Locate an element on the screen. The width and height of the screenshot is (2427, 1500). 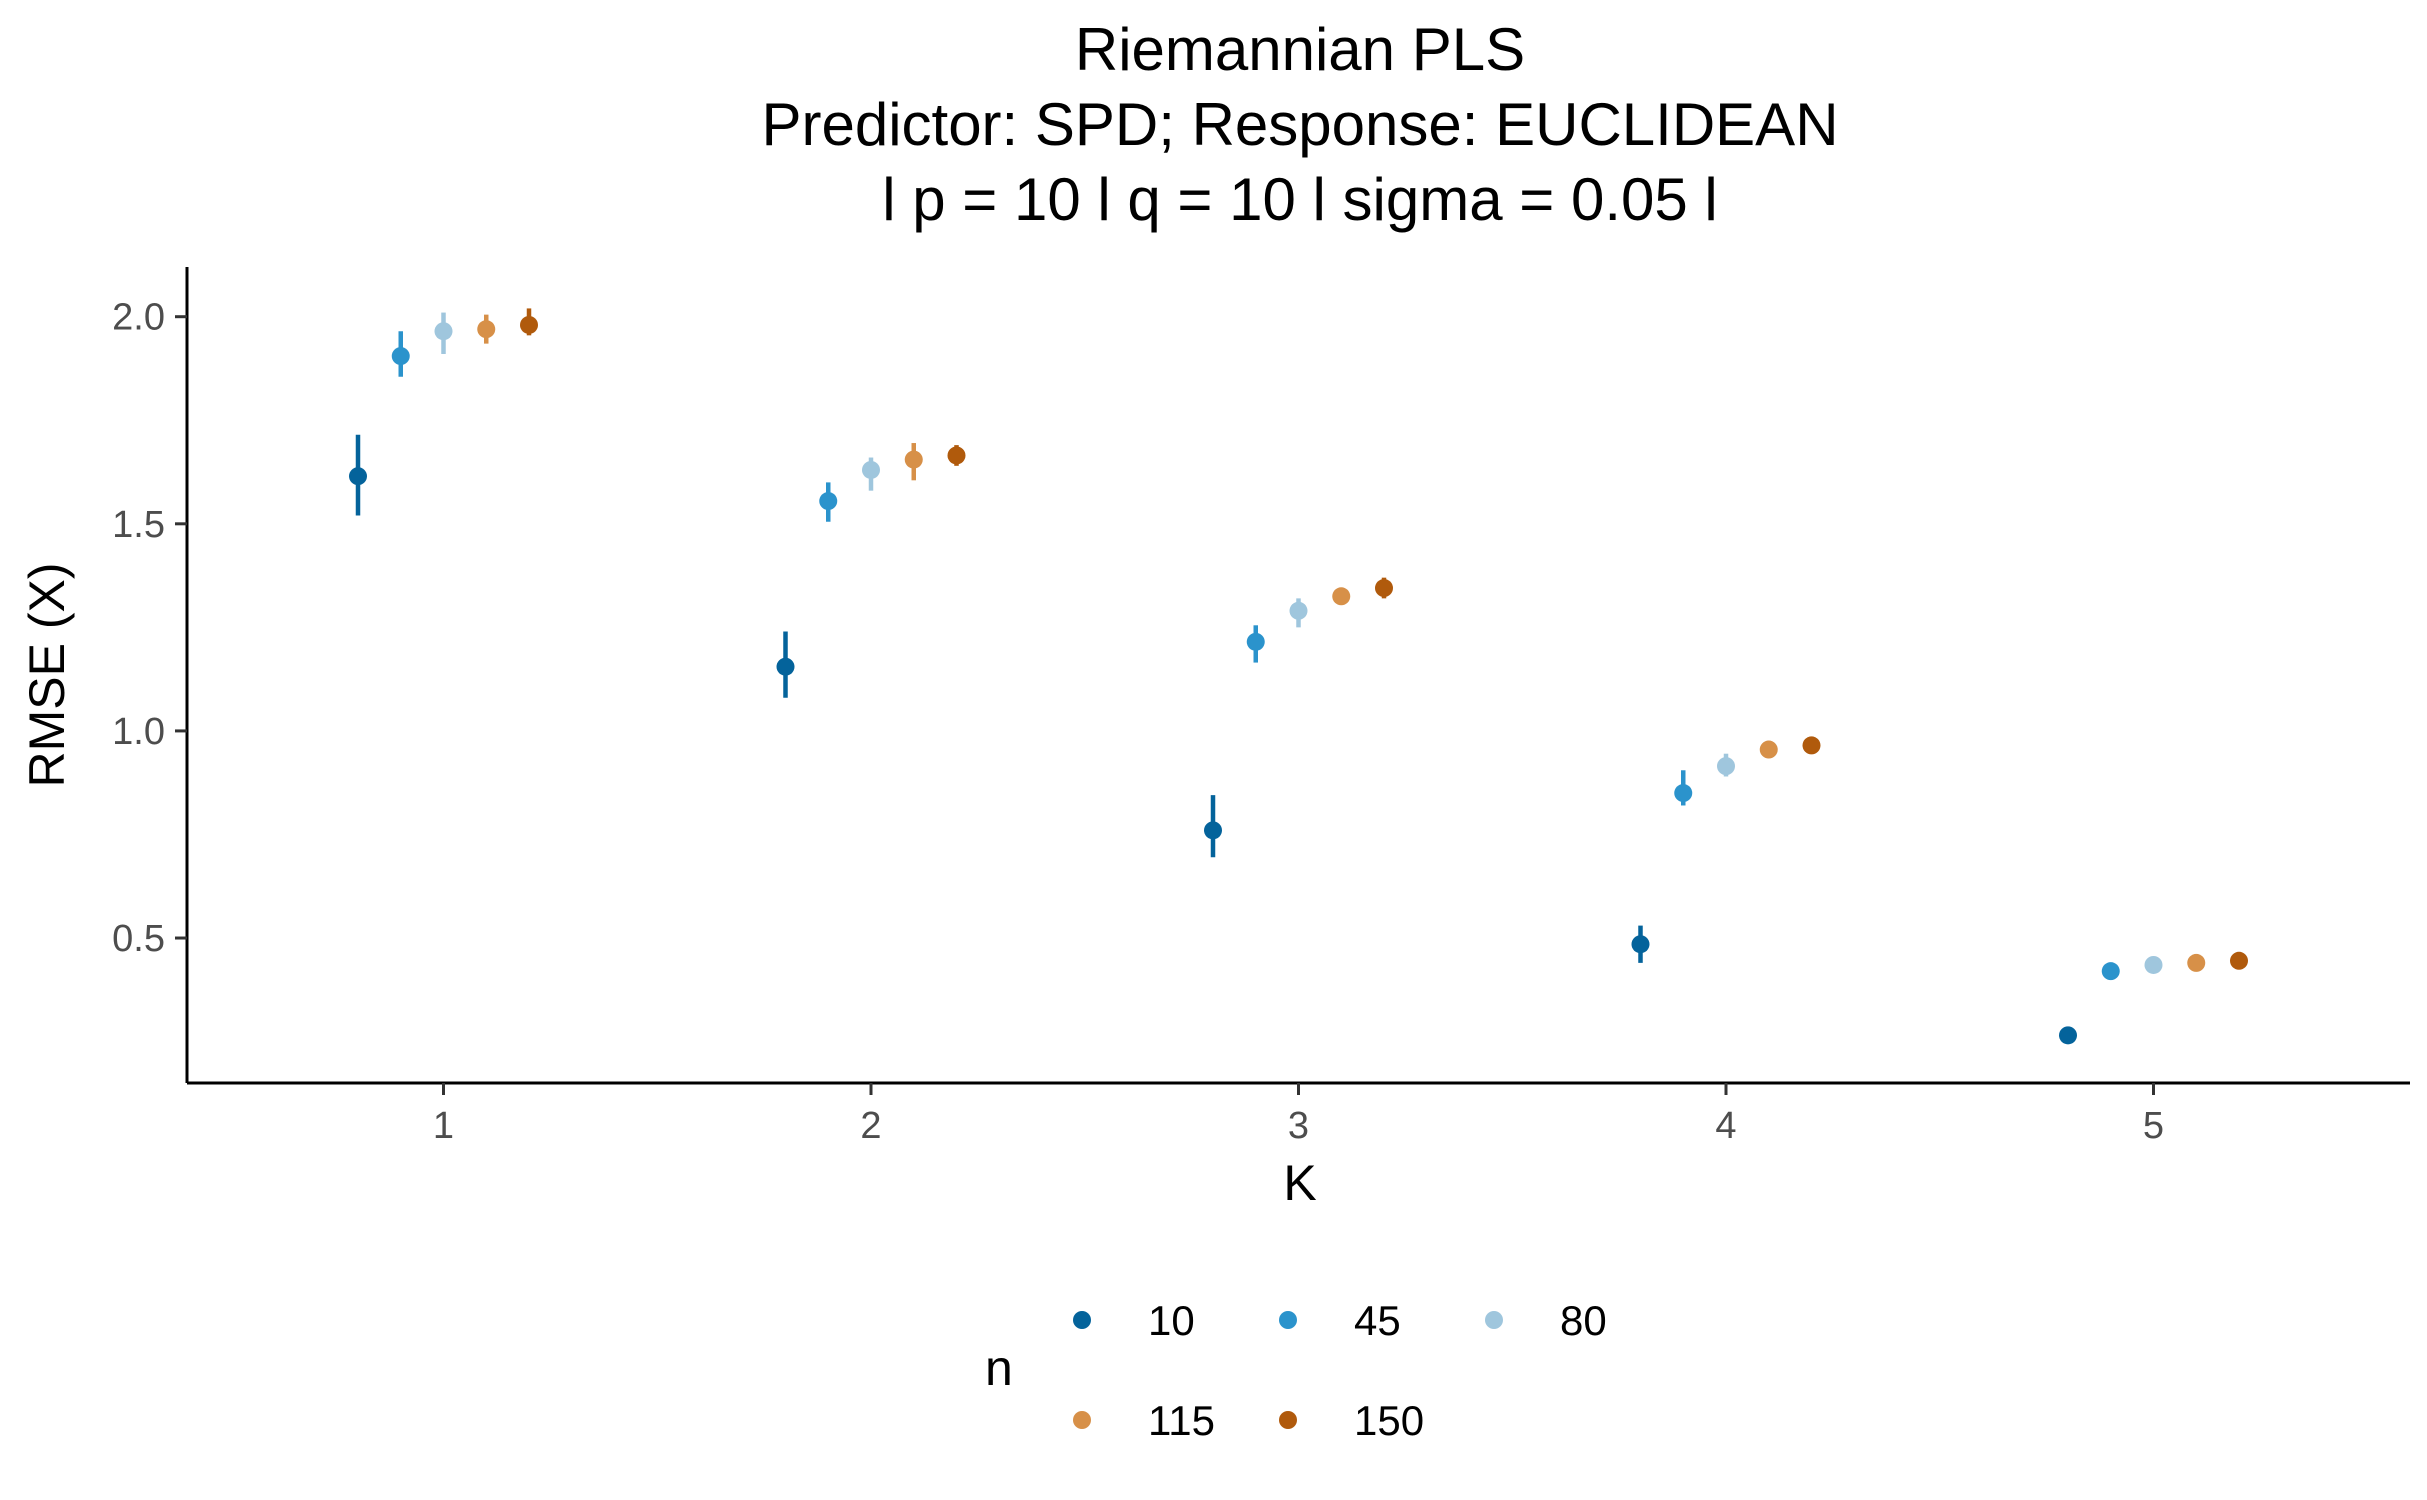
legend: n 10 45 80 115 150 is located at coordinates (1296, 1370).